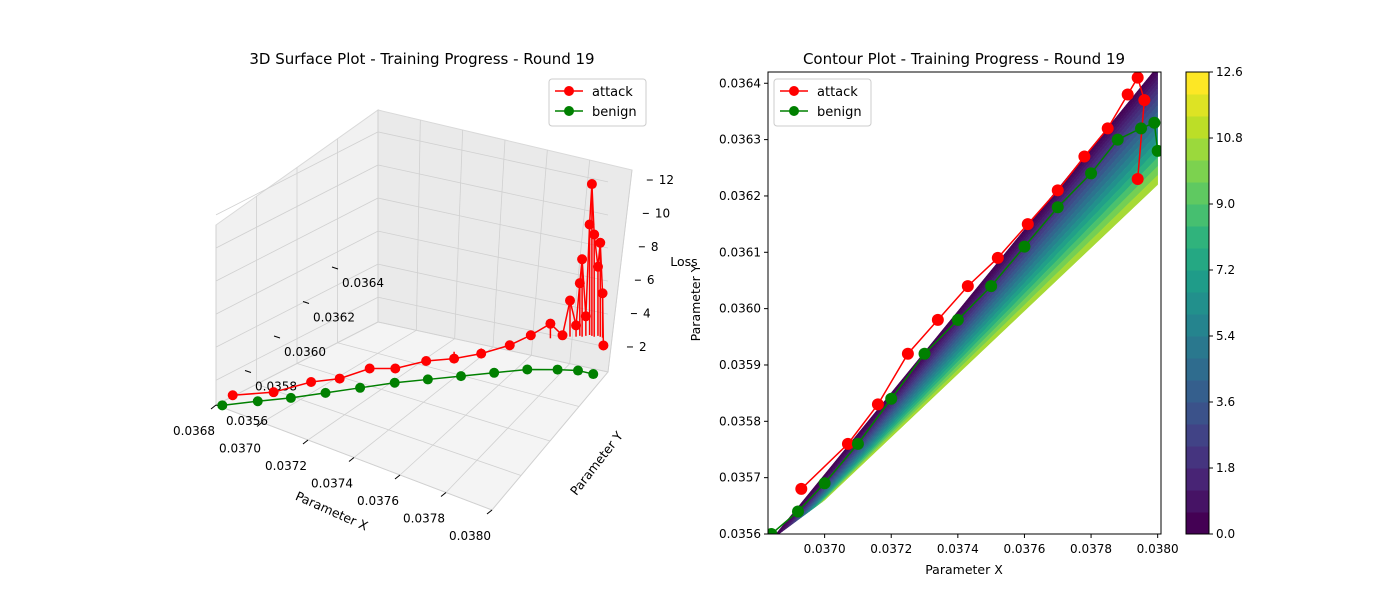 This screenshot has height=600, width=1400. What do you see at coordinates (1158, 549) in the screenshot?
I see `contour-x-tick-label: 0.0380` at bounding box center [1158, 549].